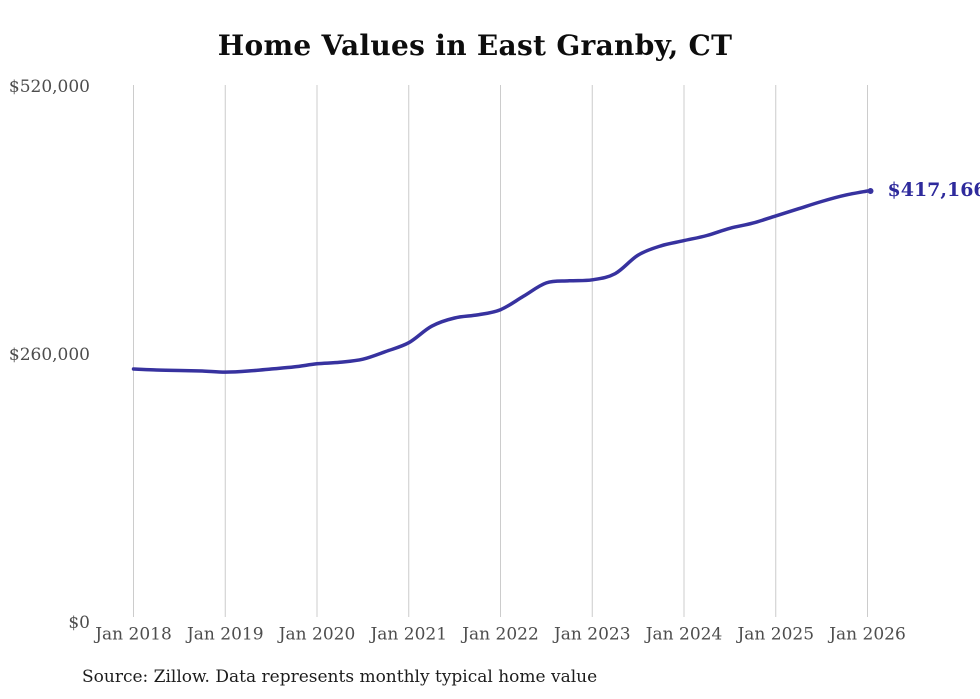 Image resolution: width=980 pixels, height=699 pixels. I want to click on x-tick-label: Jan 2021, so click(407, 635).